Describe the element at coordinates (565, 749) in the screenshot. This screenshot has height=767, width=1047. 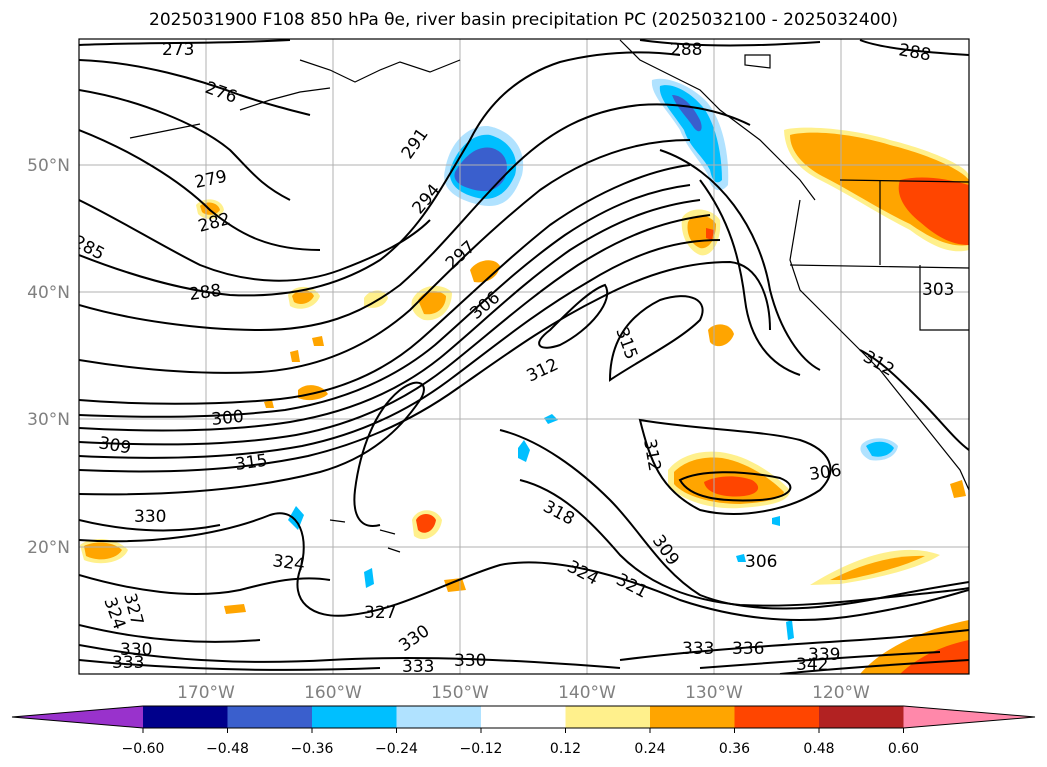
I see `colorbar-tick-label: 0.12` at that location.